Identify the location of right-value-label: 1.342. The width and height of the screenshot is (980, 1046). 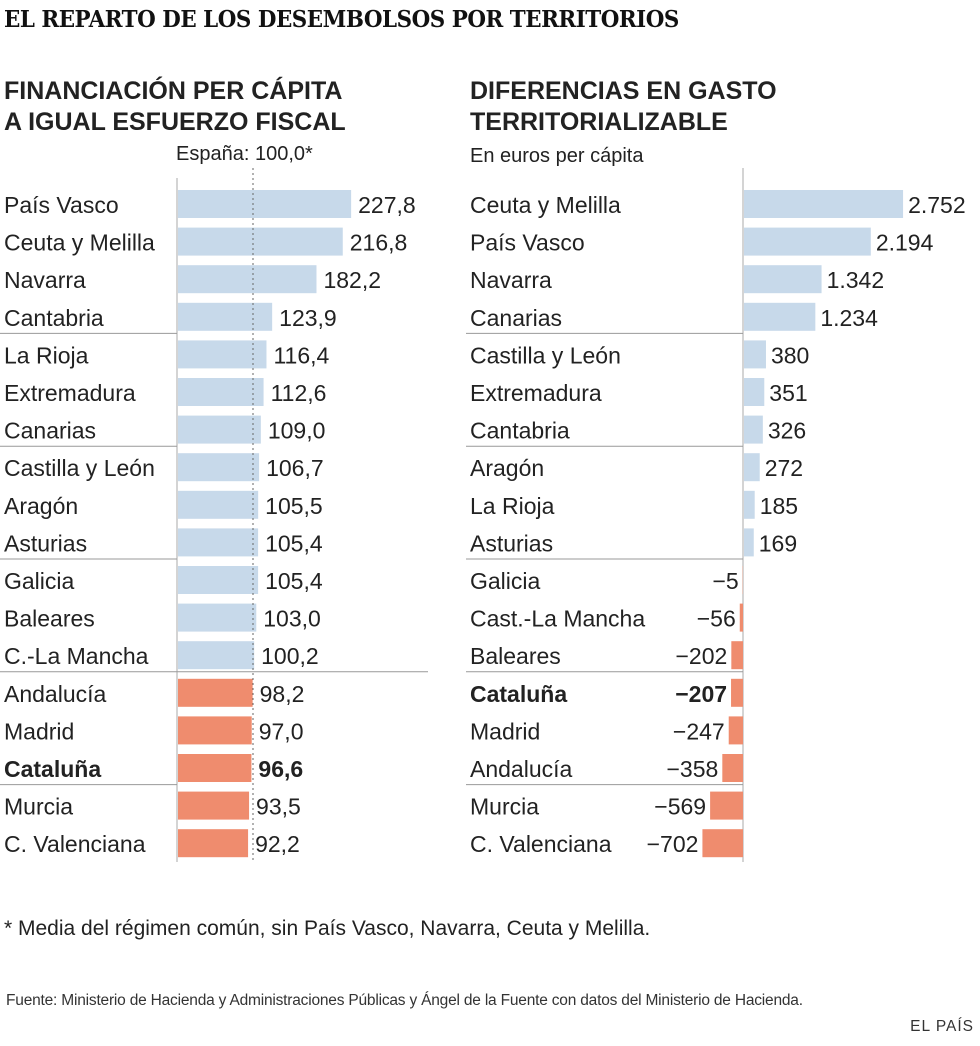
(856, 280).